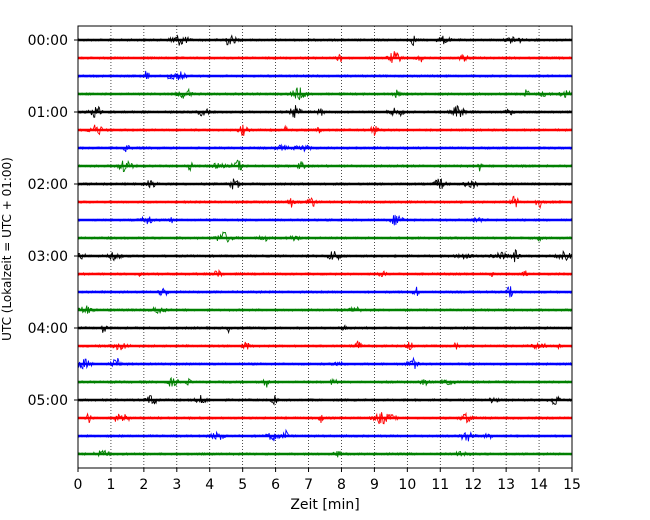  What do you see at coordinates (325, 292) in the screenshot?
I see `trace-03:30` at bounding box center [325, 292].